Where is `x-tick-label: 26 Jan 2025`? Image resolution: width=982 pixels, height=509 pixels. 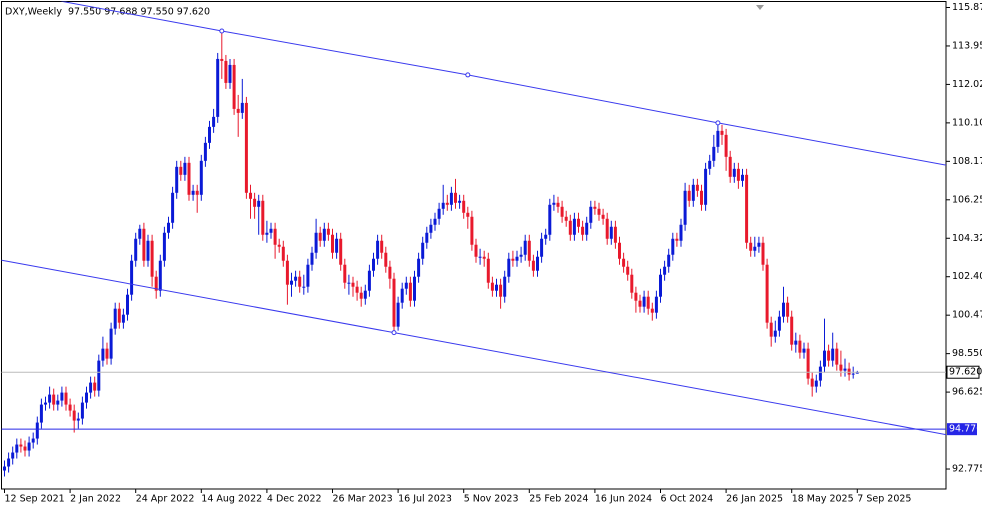 x-tick-label: 26 Jan 2025 is located at coordinates (754, 499).